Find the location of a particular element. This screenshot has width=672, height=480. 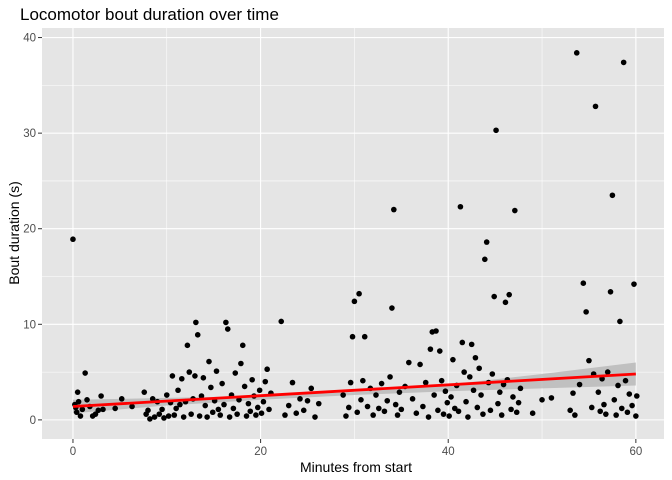

y-tick-label: 20 is located at coordinates (29, 230).